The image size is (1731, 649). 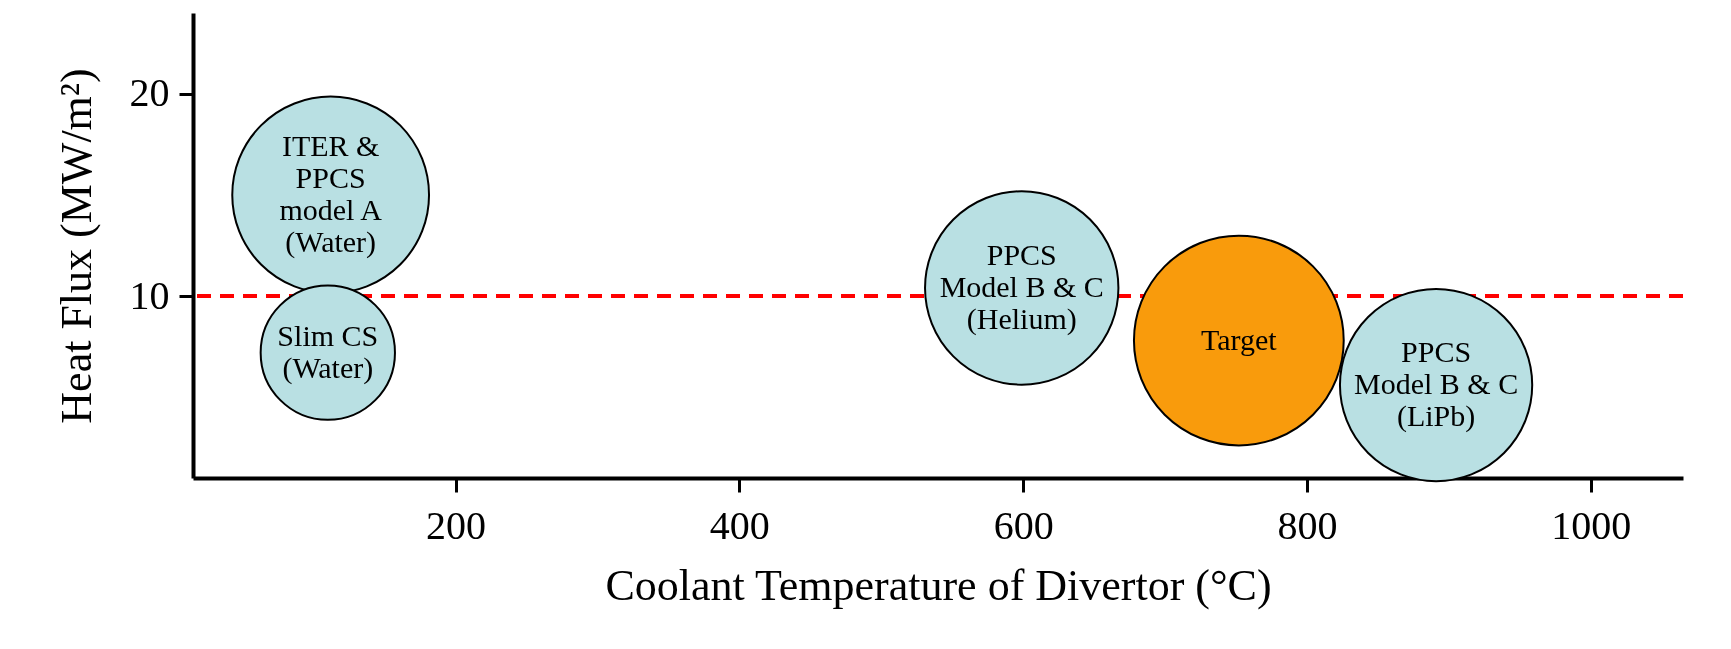 What do you see at coordinates (1023, 525) in the screenshot?
I see `x-tick-label: 600` at bounding box center [1023, 525].